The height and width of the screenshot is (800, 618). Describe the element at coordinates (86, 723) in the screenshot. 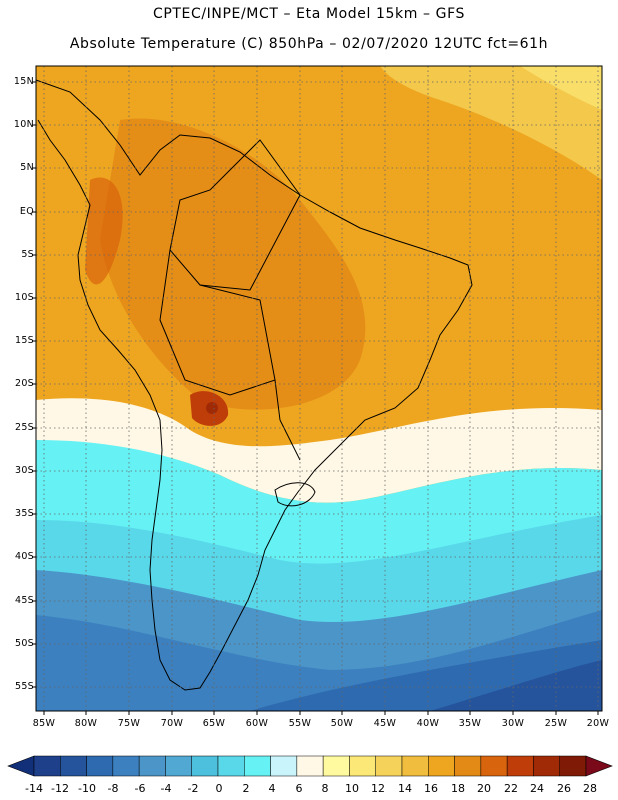

I see `lon-label-80w: 80W` at that location.